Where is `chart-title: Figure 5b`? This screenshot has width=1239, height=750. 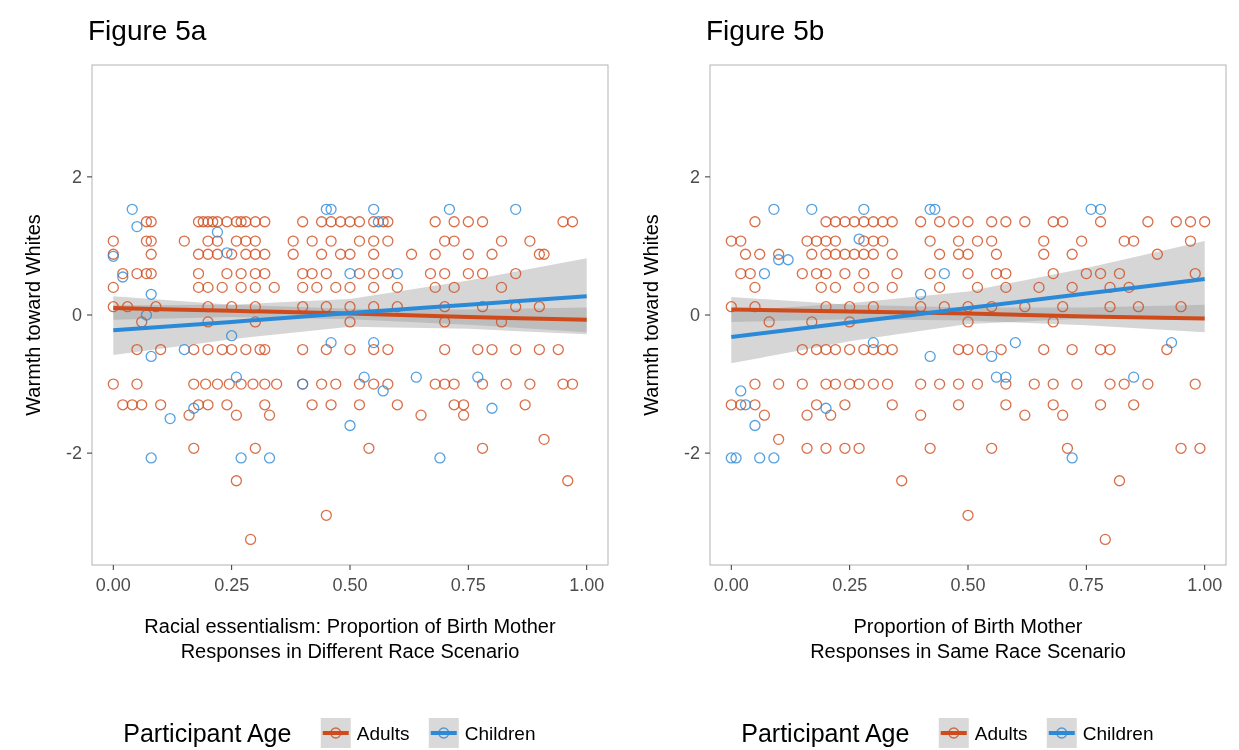 chart-title: Figure 5b is located at coordinates (765, 30).